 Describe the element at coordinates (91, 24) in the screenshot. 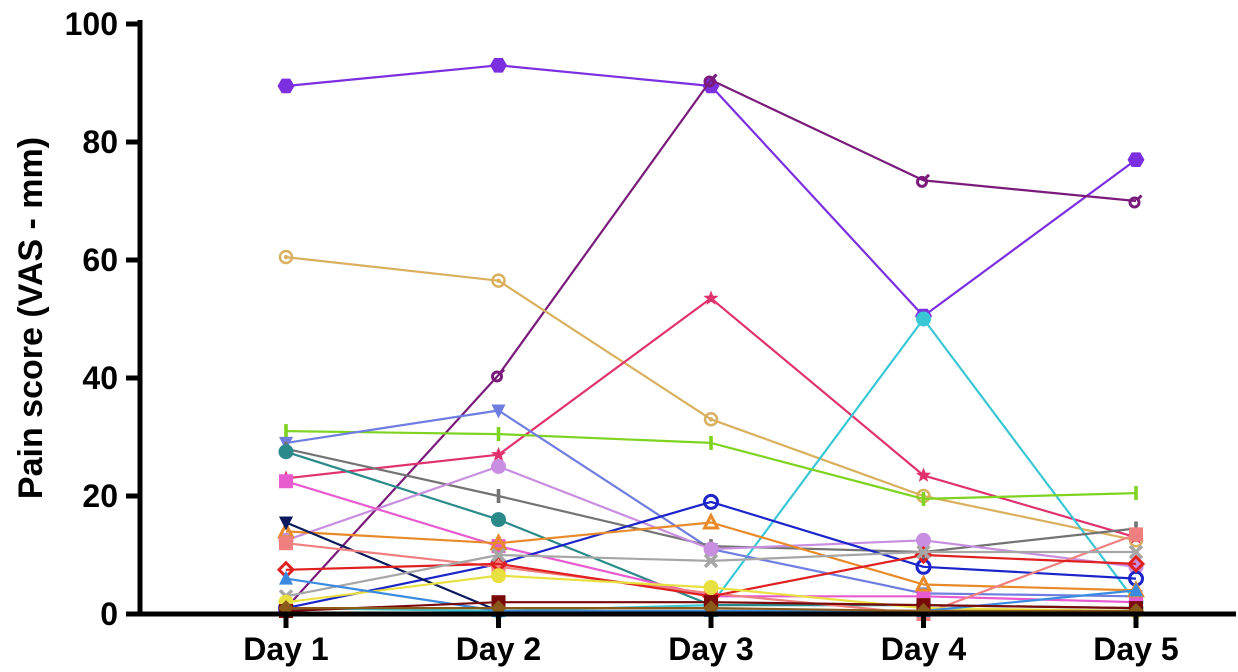

I see `y-tick-label-100: 100` at that location.